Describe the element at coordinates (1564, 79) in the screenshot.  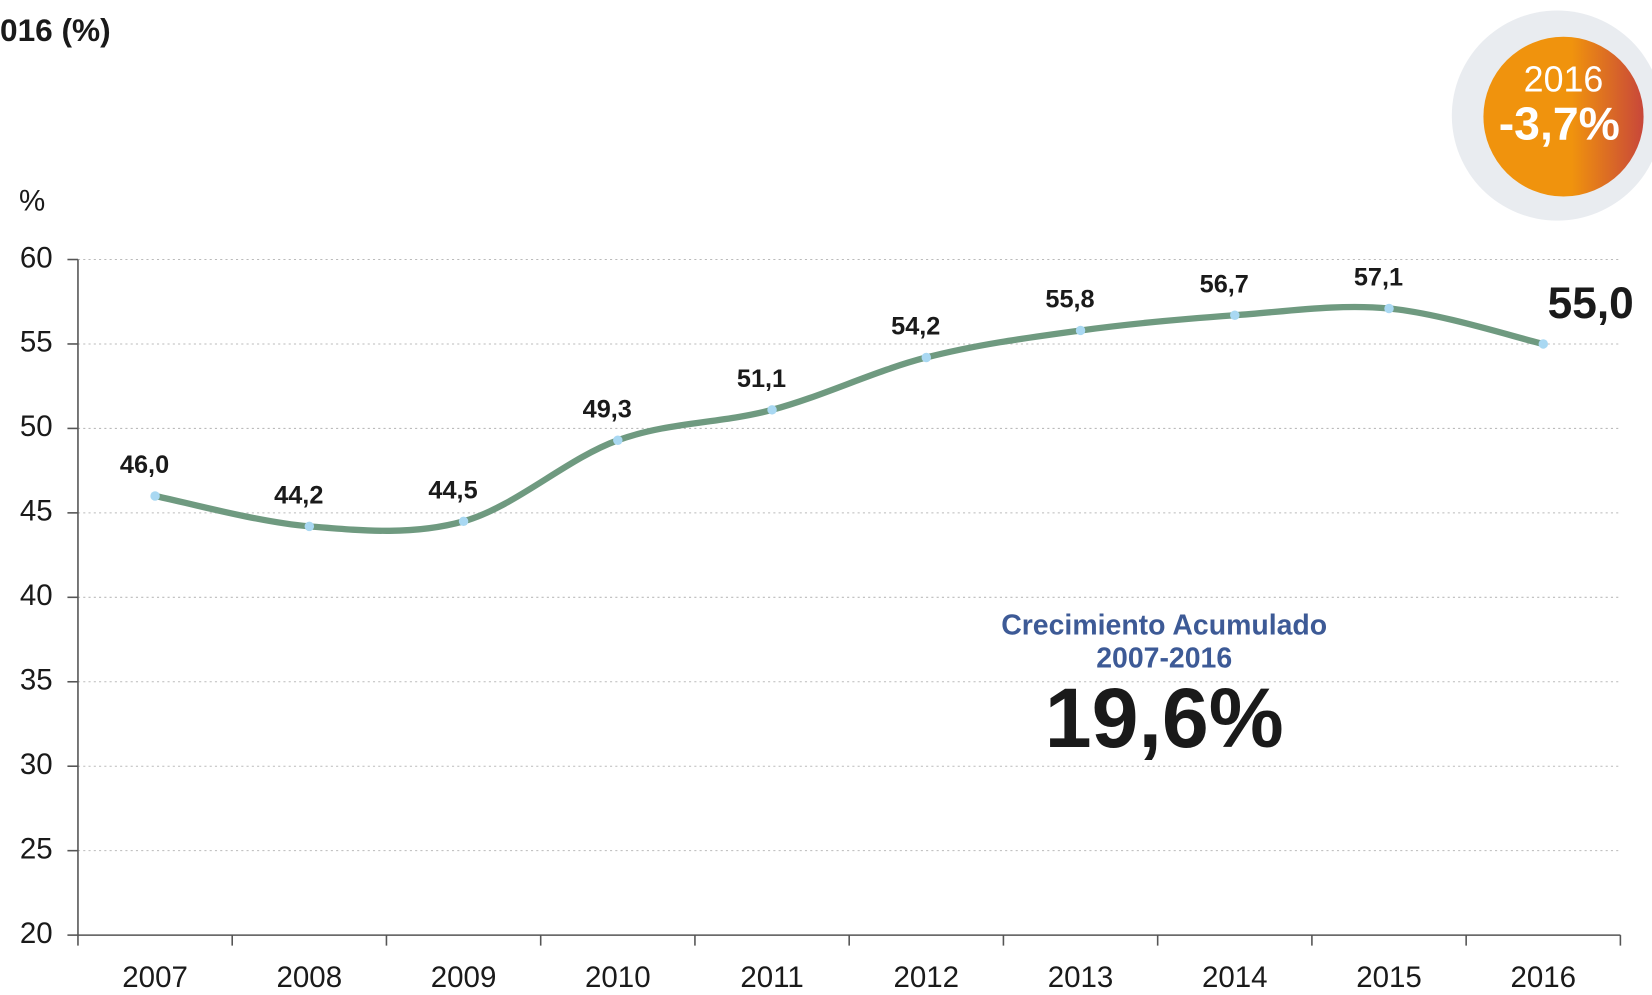
I see `badge-year: 2016` at that location.